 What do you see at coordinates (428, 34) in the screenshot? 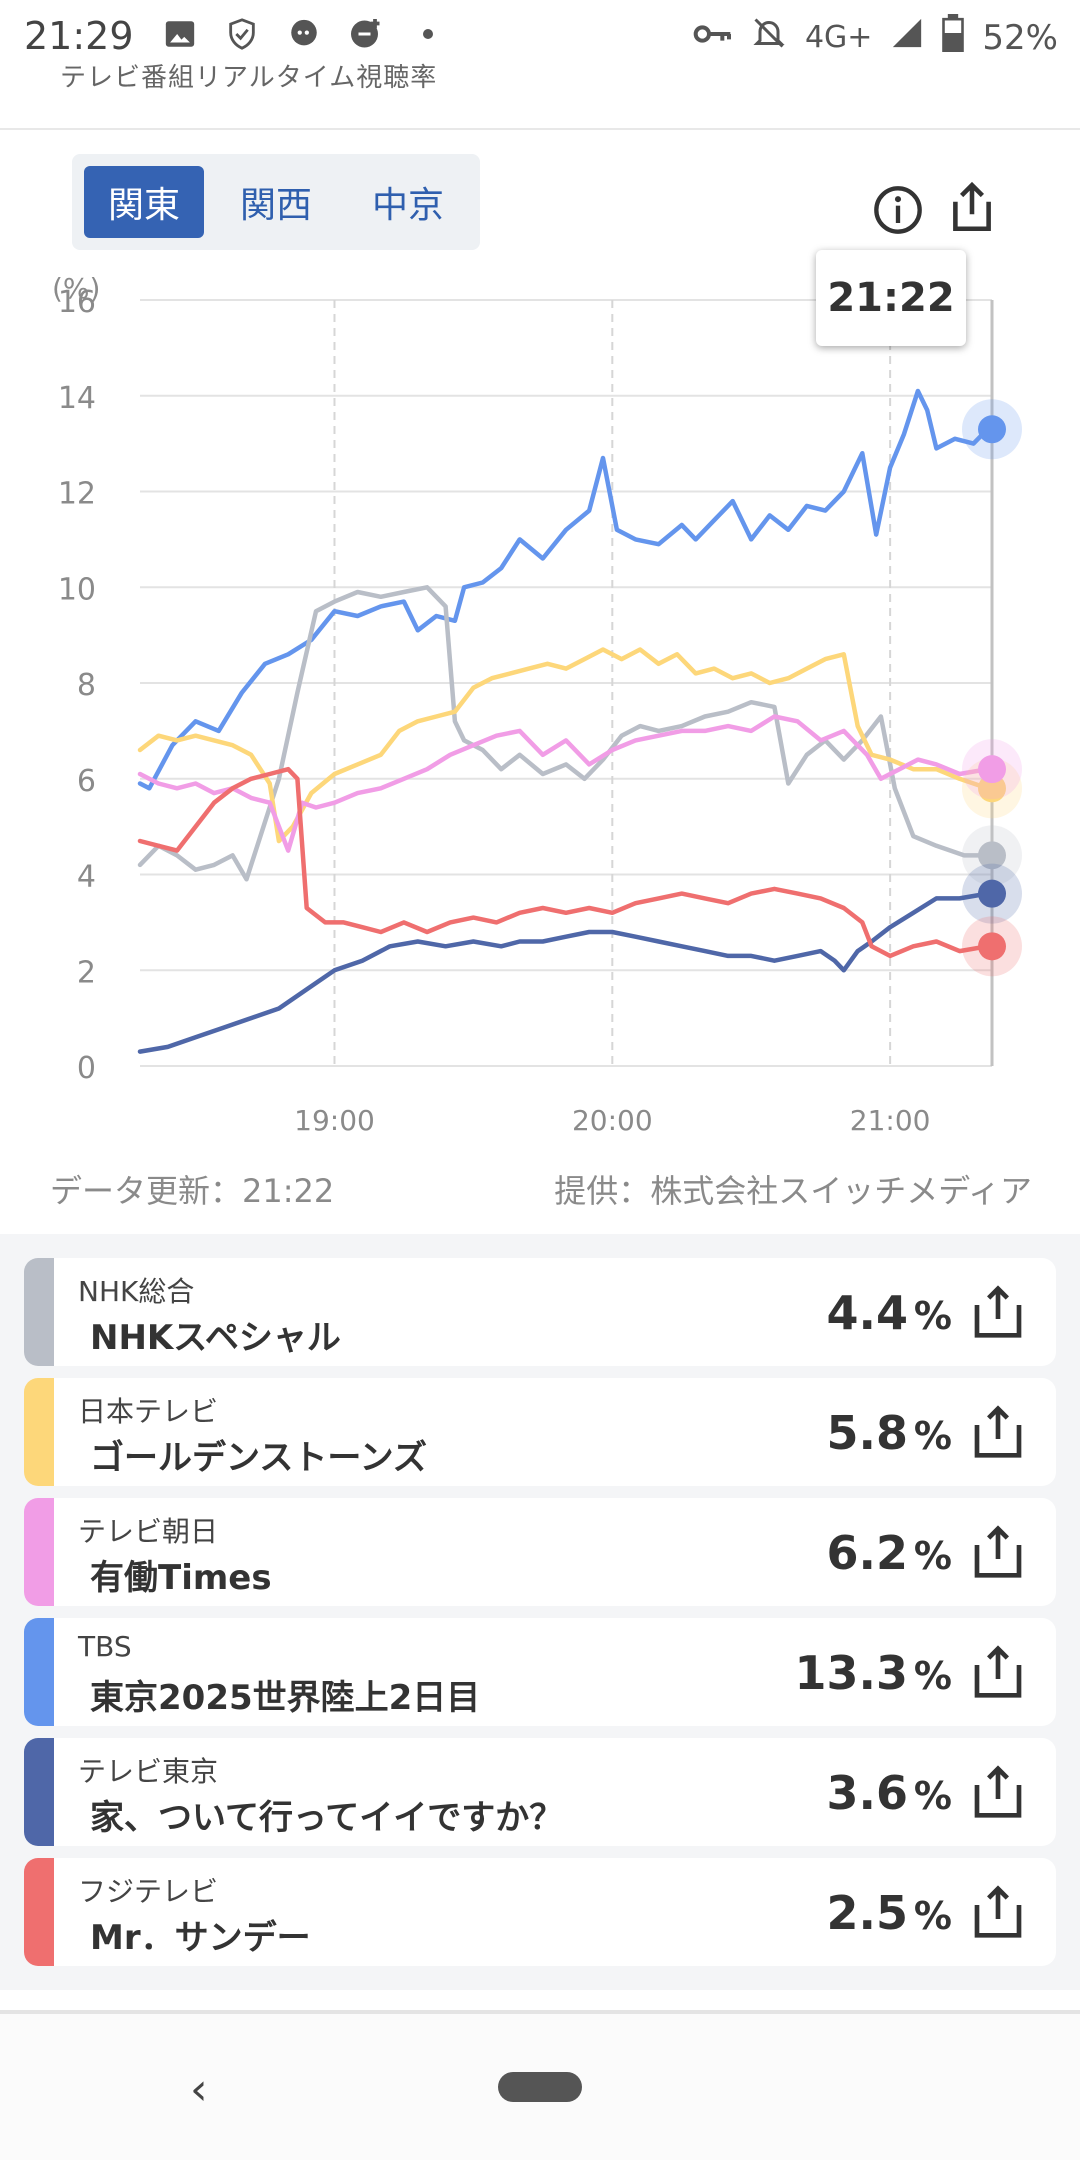
I see `dot-icon` at bounding box center [428, 34].